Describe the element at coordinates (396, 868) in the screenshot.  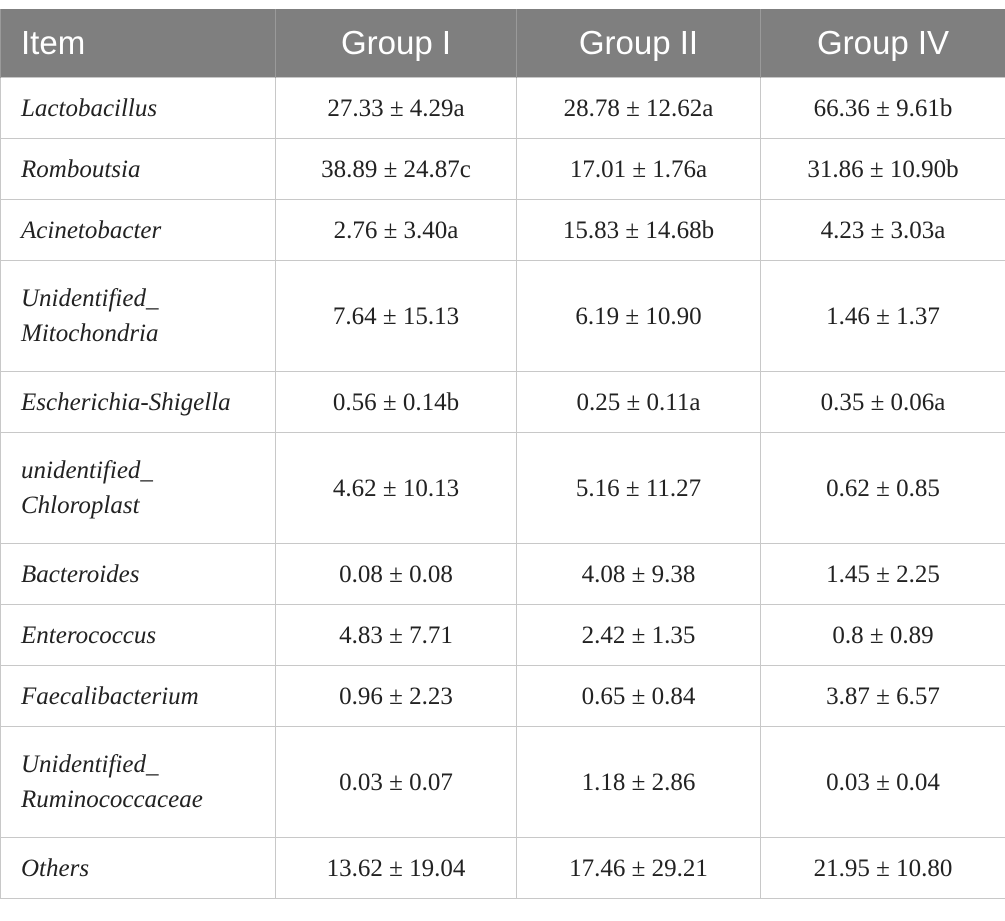
I see `cell-group-i: 13.62 ± 19.04` at that location.